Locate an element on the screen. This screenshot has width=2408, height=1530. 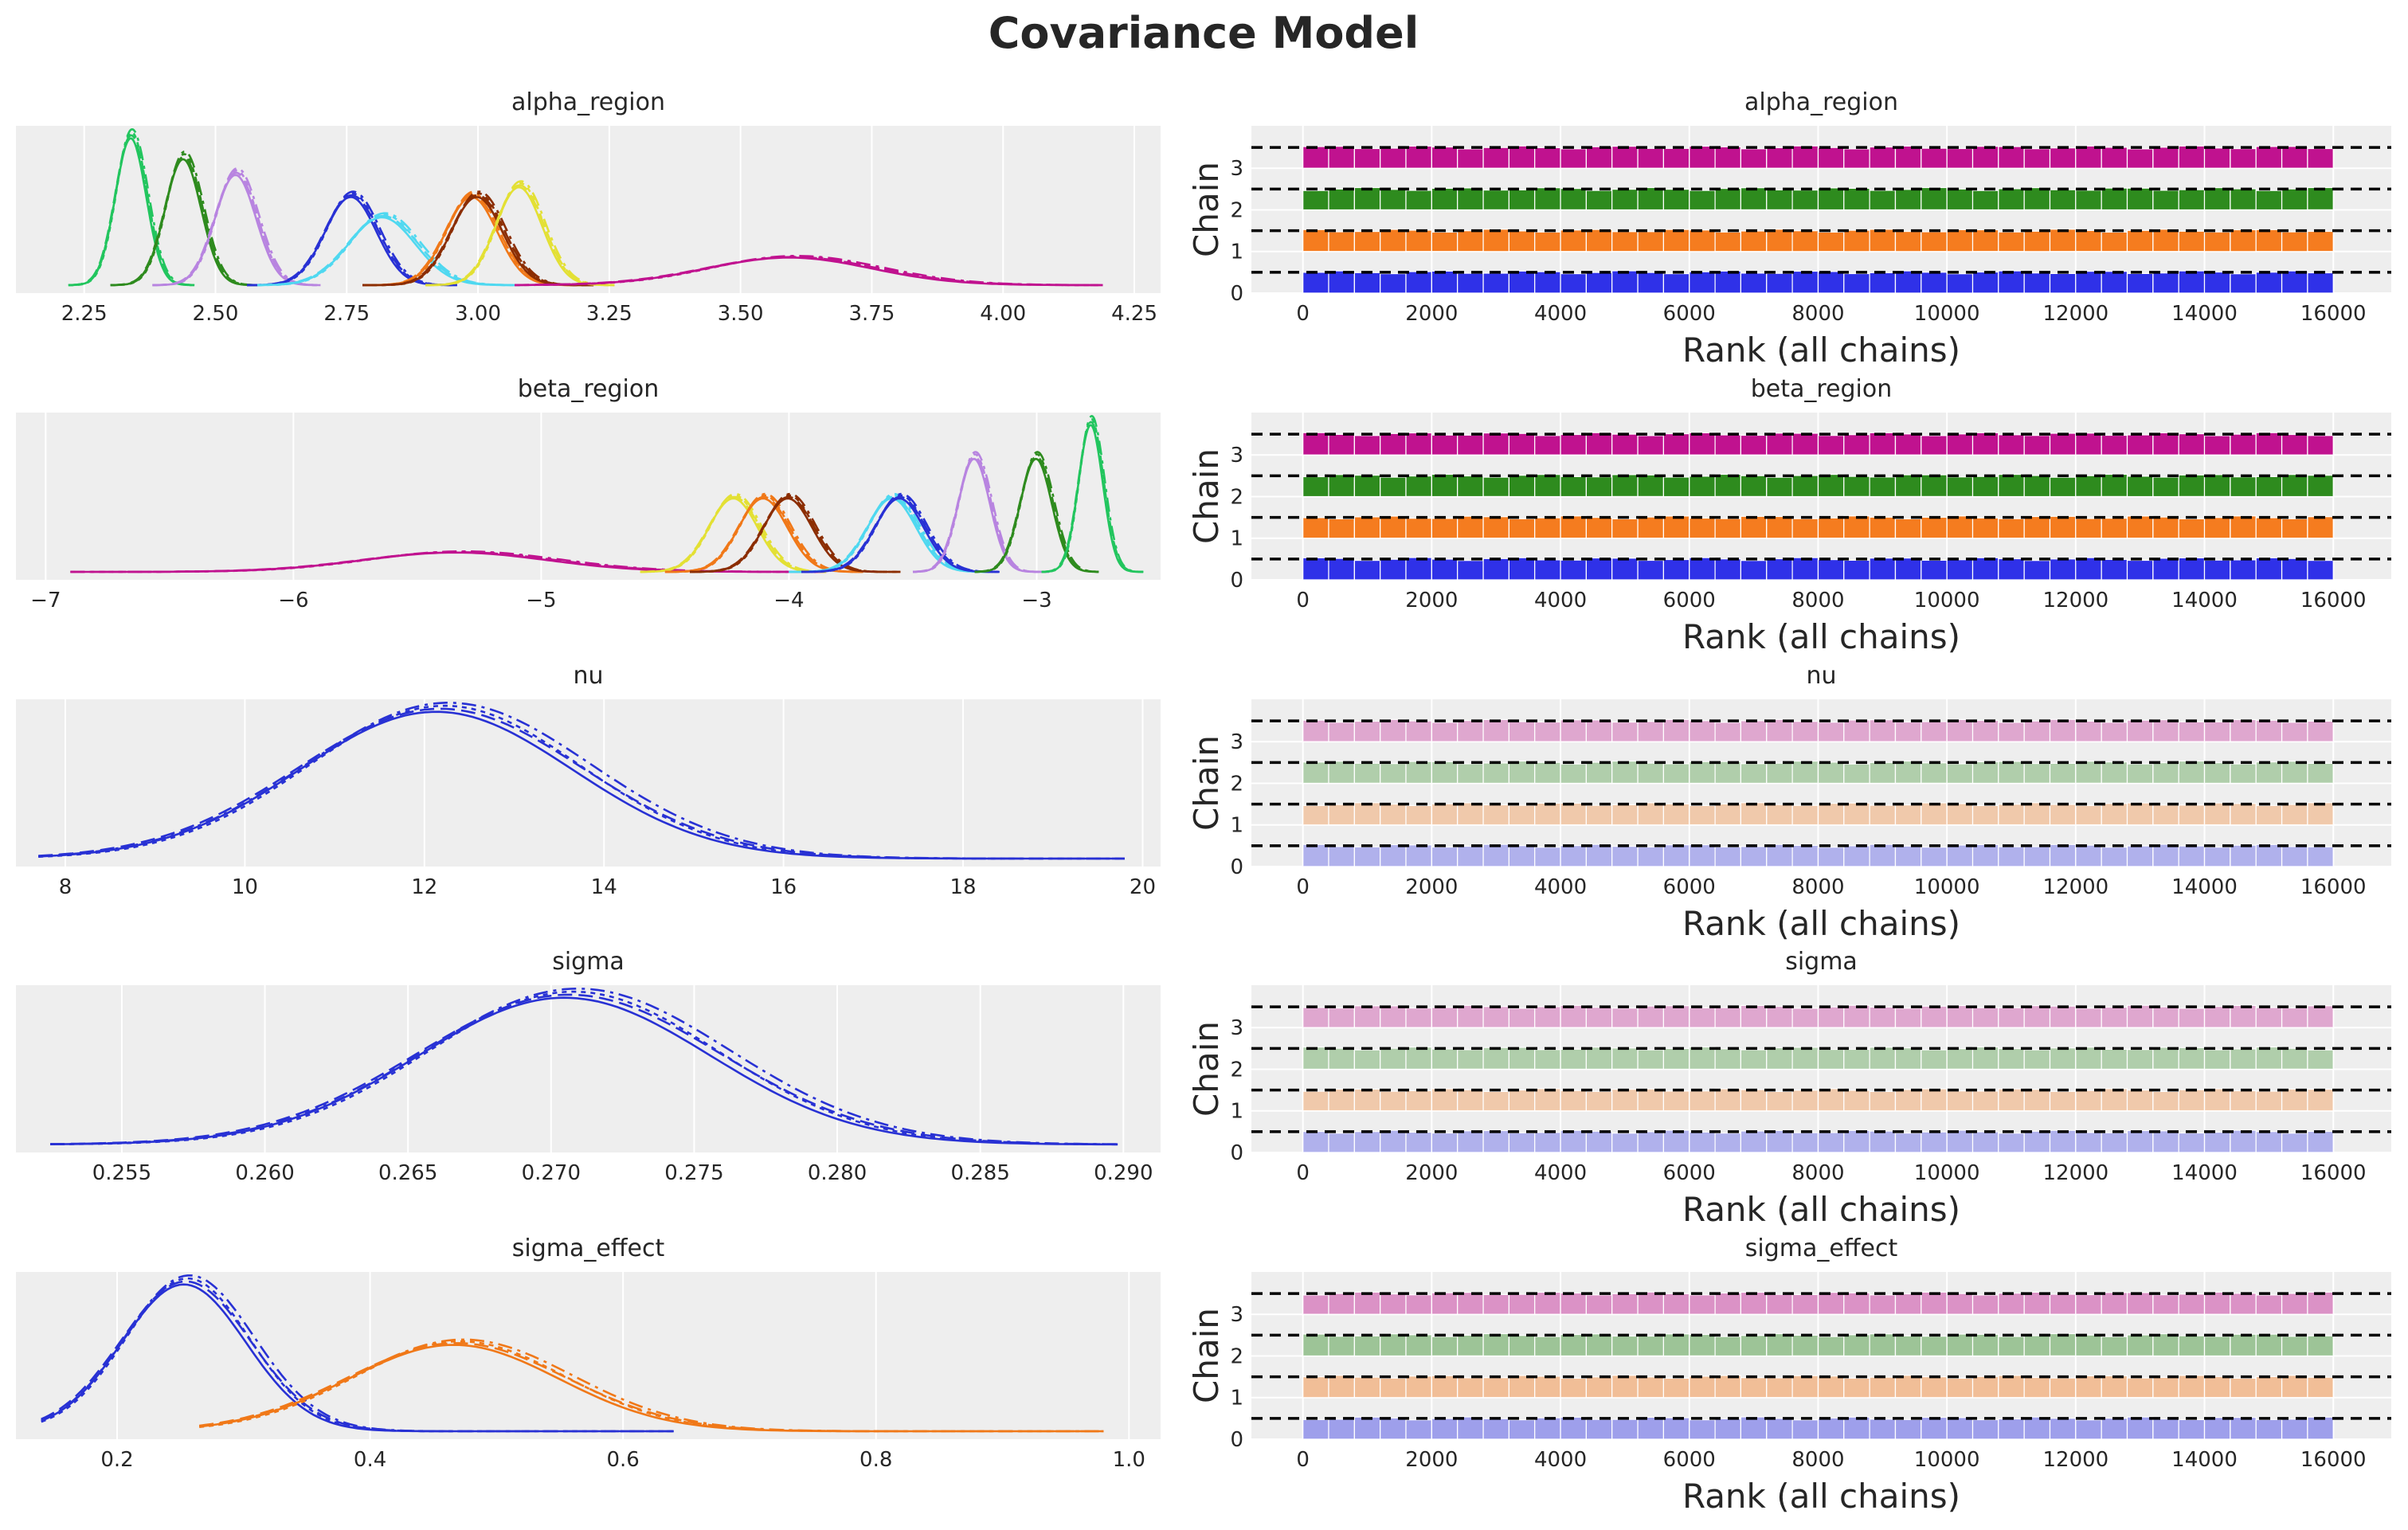
x-axis-label: Rank (all chains) is located at coordinates (1821, 636).